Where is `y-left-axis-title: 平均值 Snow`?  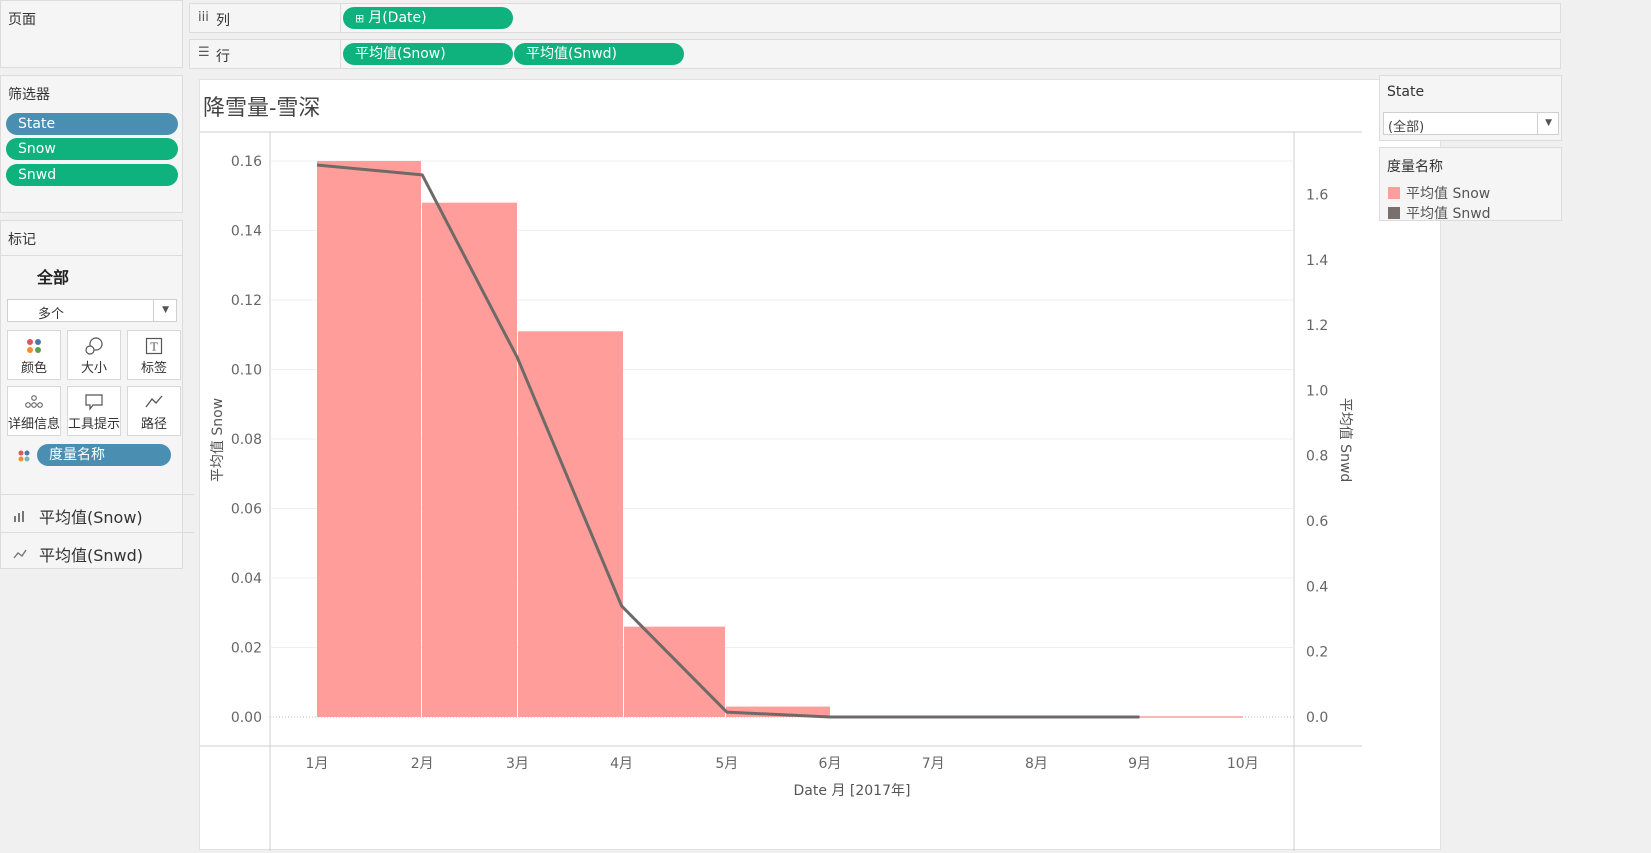
y-left-axis-title: 平均值 Snow is located at coordinates (218, 440).